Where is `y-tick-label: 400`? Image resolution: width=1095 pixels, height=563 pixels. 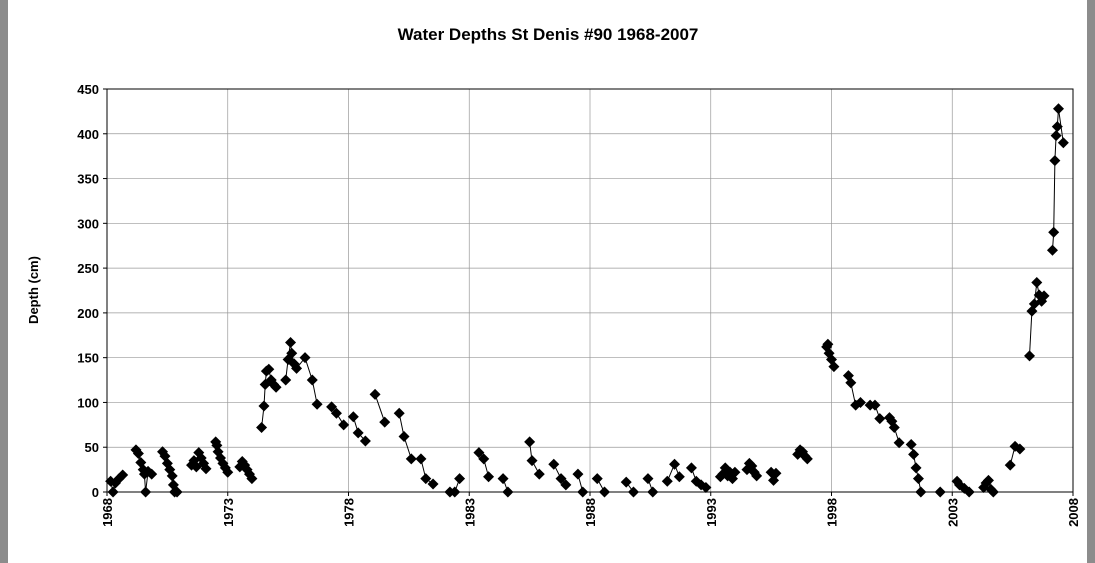 y-tick-label: 400 is located at coordinates (88, 134).